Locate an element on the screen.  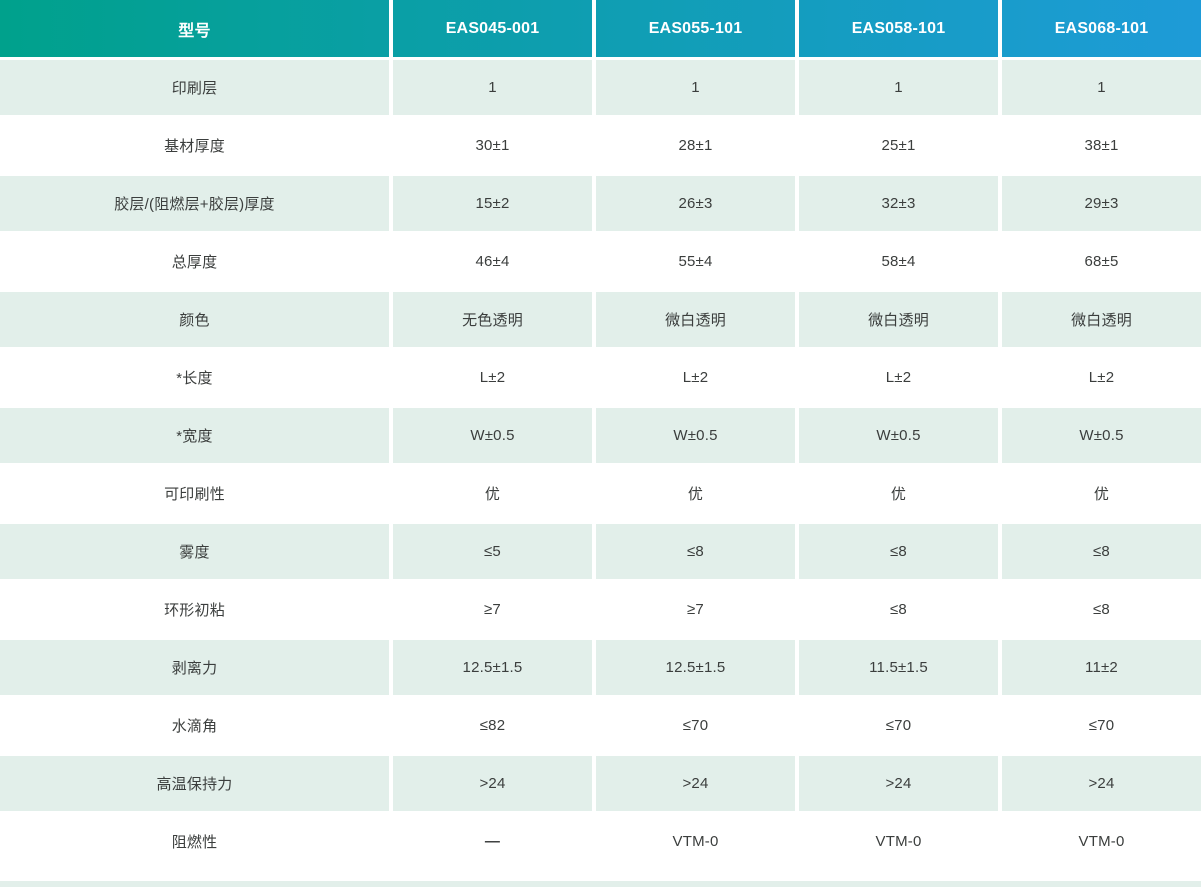
row-label: *长度 is located at coordinates (194, 377).